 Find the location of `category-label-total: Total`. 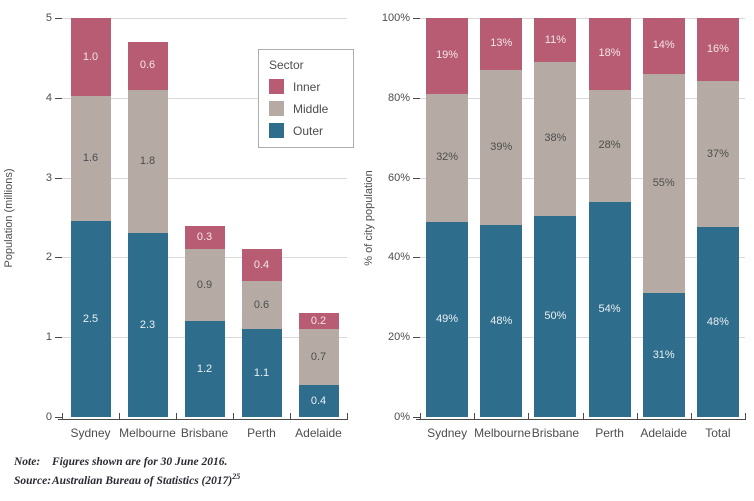

category-label-total: Total is located at coordinates (718, 433).